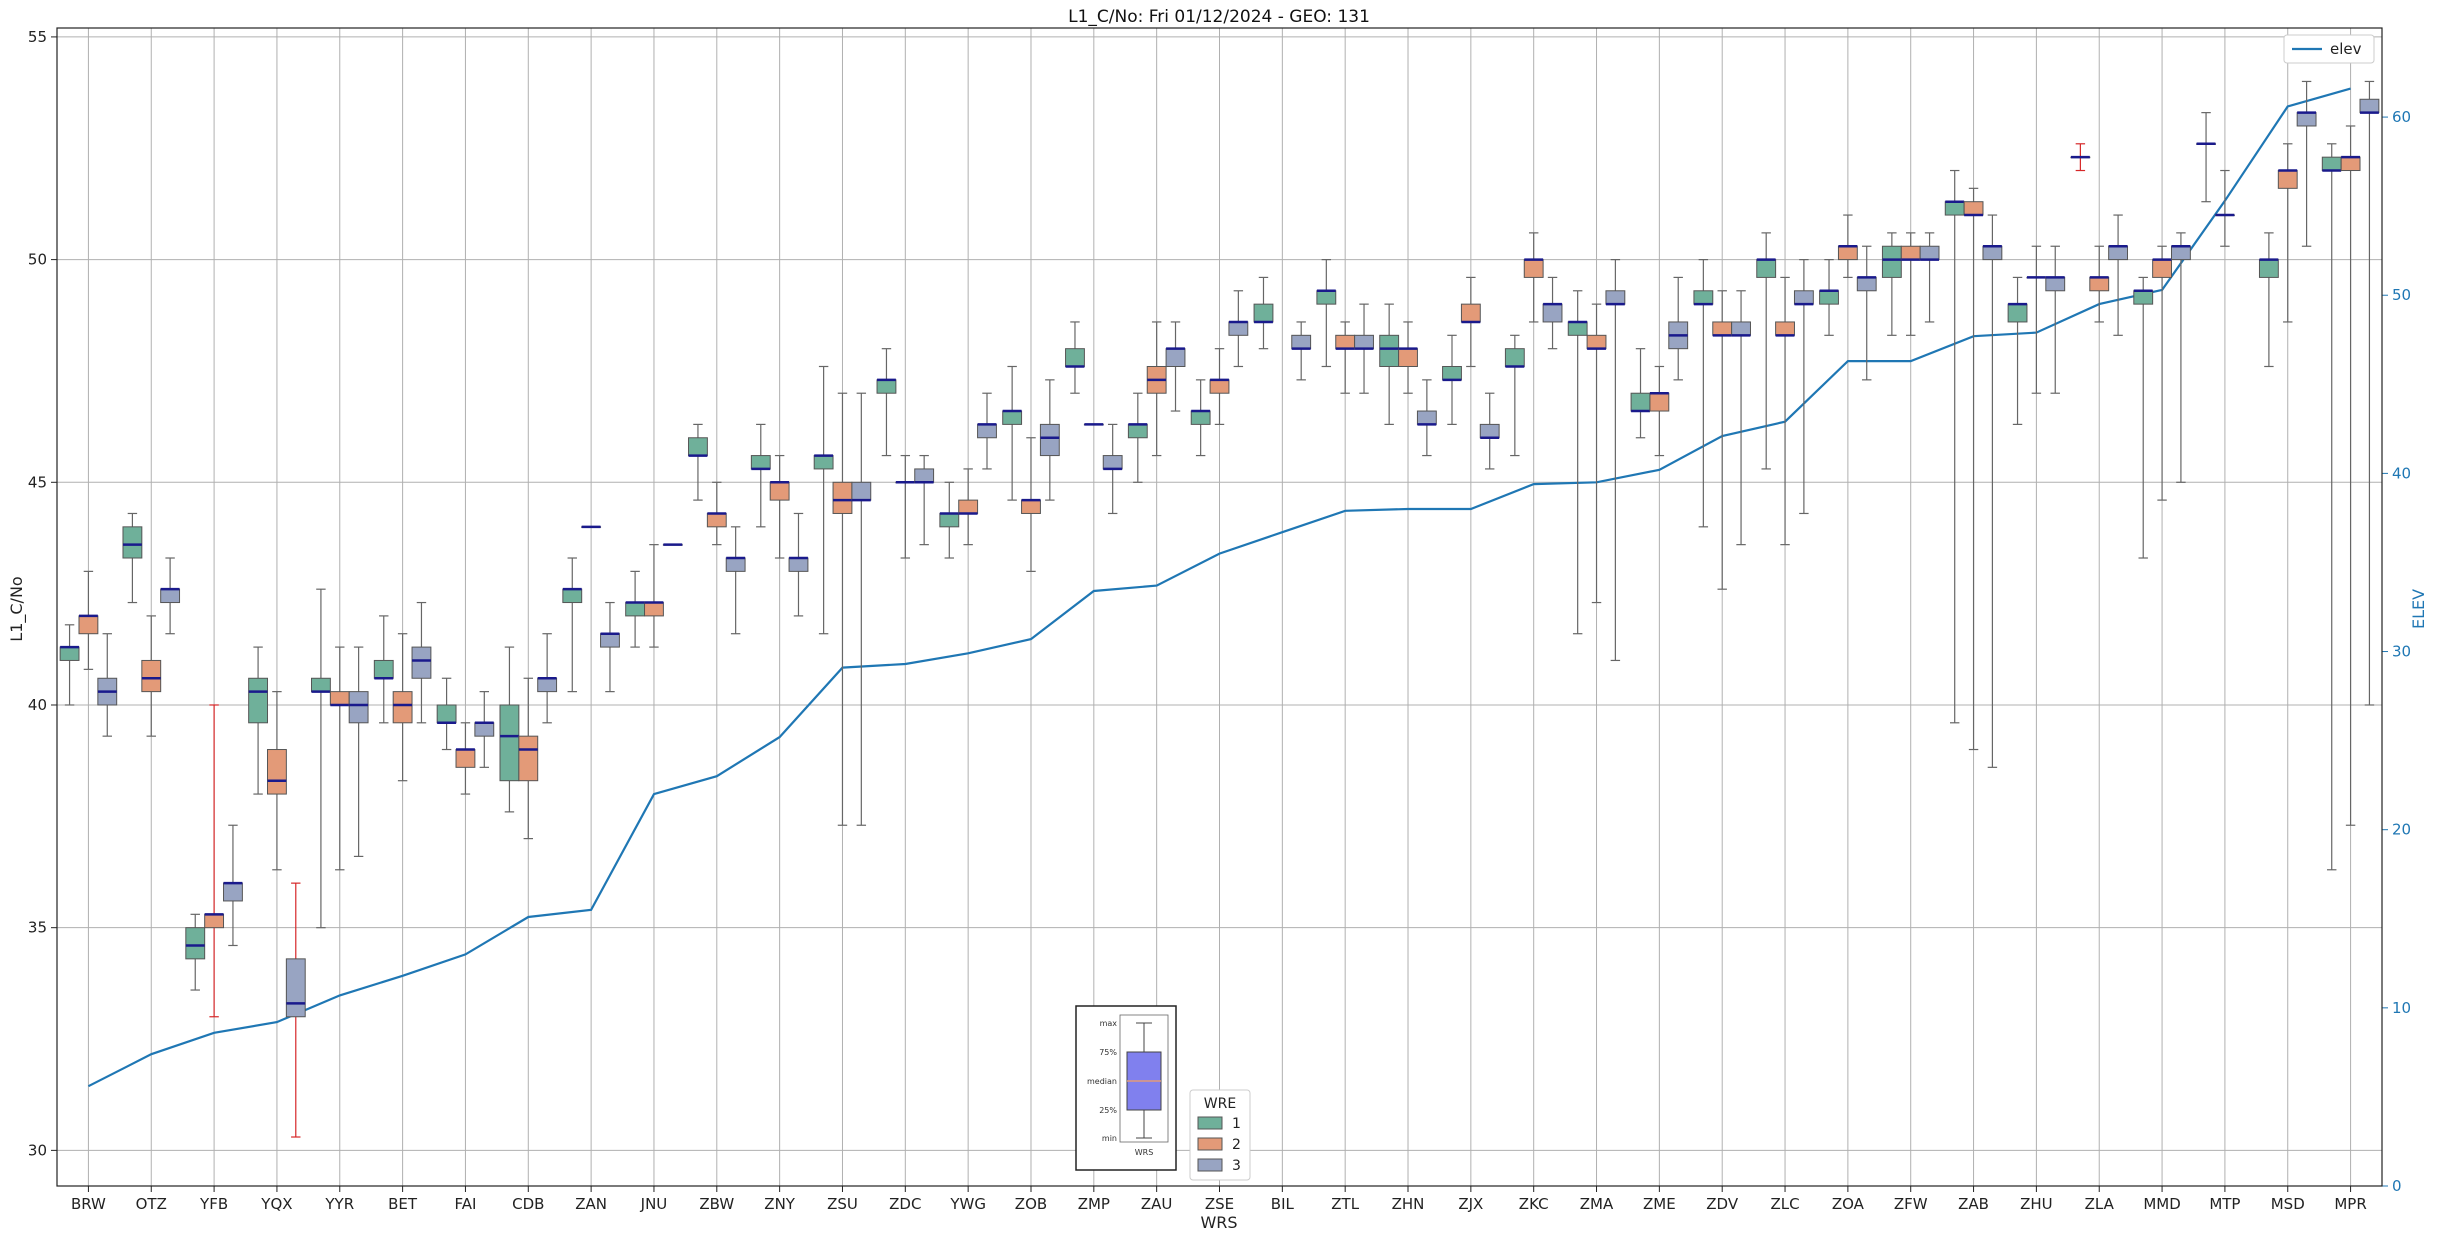  Describe the element at coordinates (1108, 1052) in the screenshot. I see `inset-label: 75%` at that location.